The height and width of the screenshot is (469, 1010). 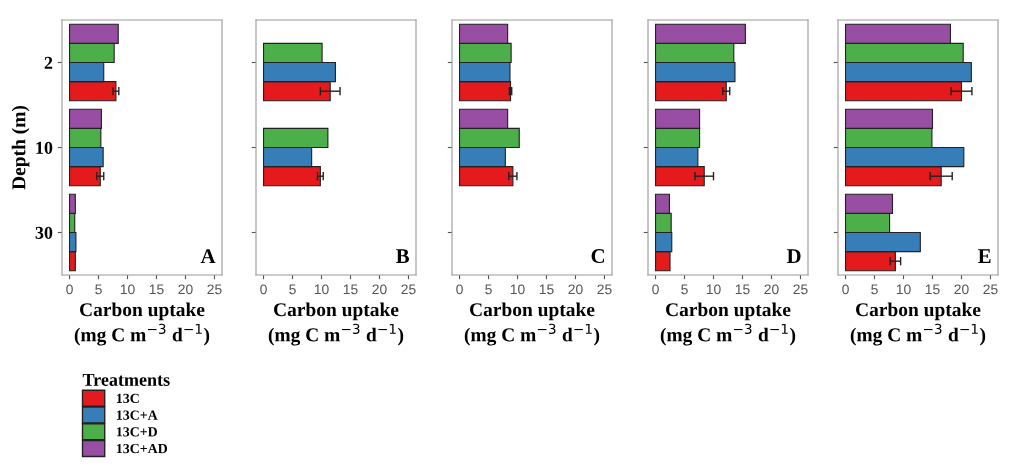 I want to click on legend-label: 13C, so click(x=127, y=398).